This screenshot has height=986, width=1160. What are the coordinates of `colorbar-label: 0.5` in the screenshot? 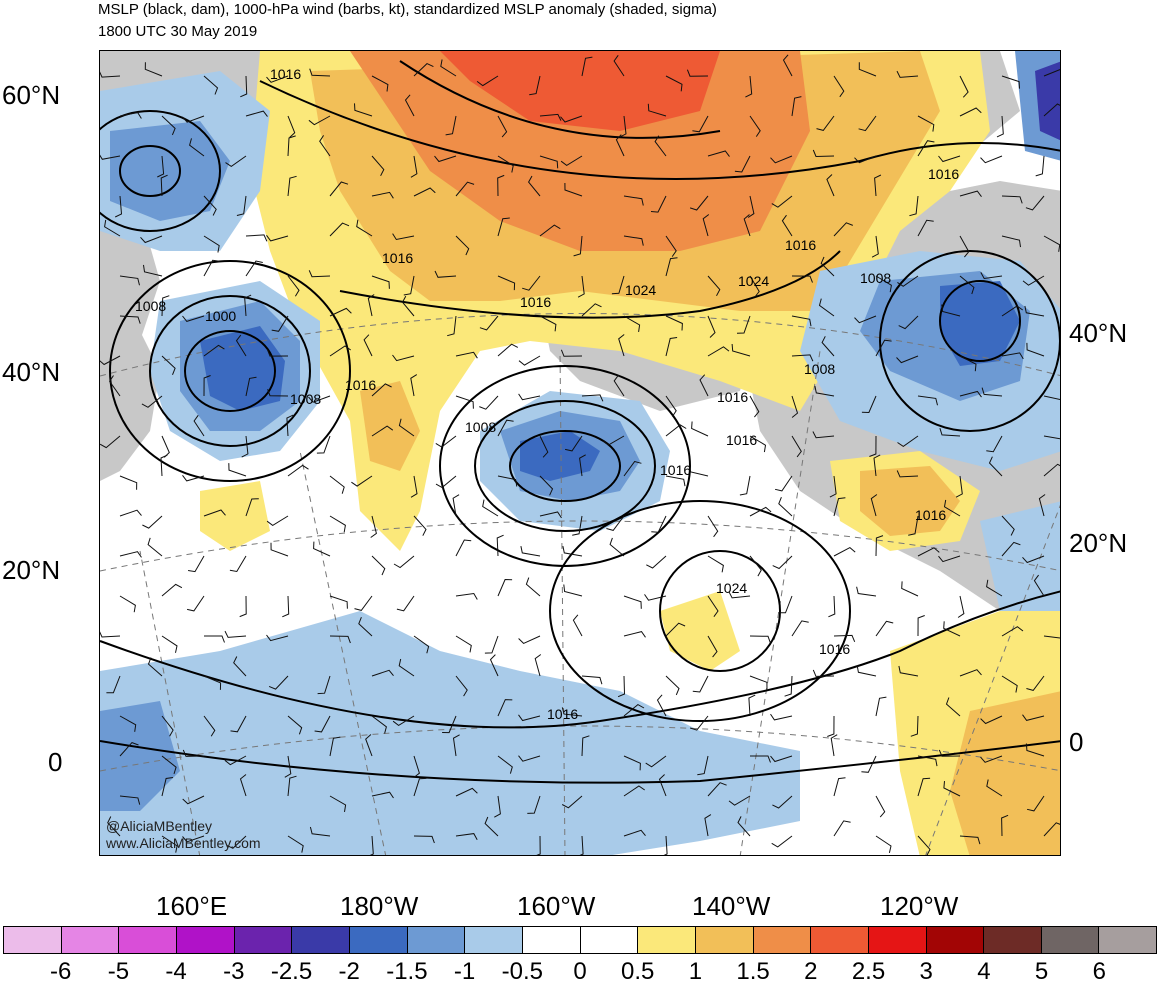 It's located at (638, 971).